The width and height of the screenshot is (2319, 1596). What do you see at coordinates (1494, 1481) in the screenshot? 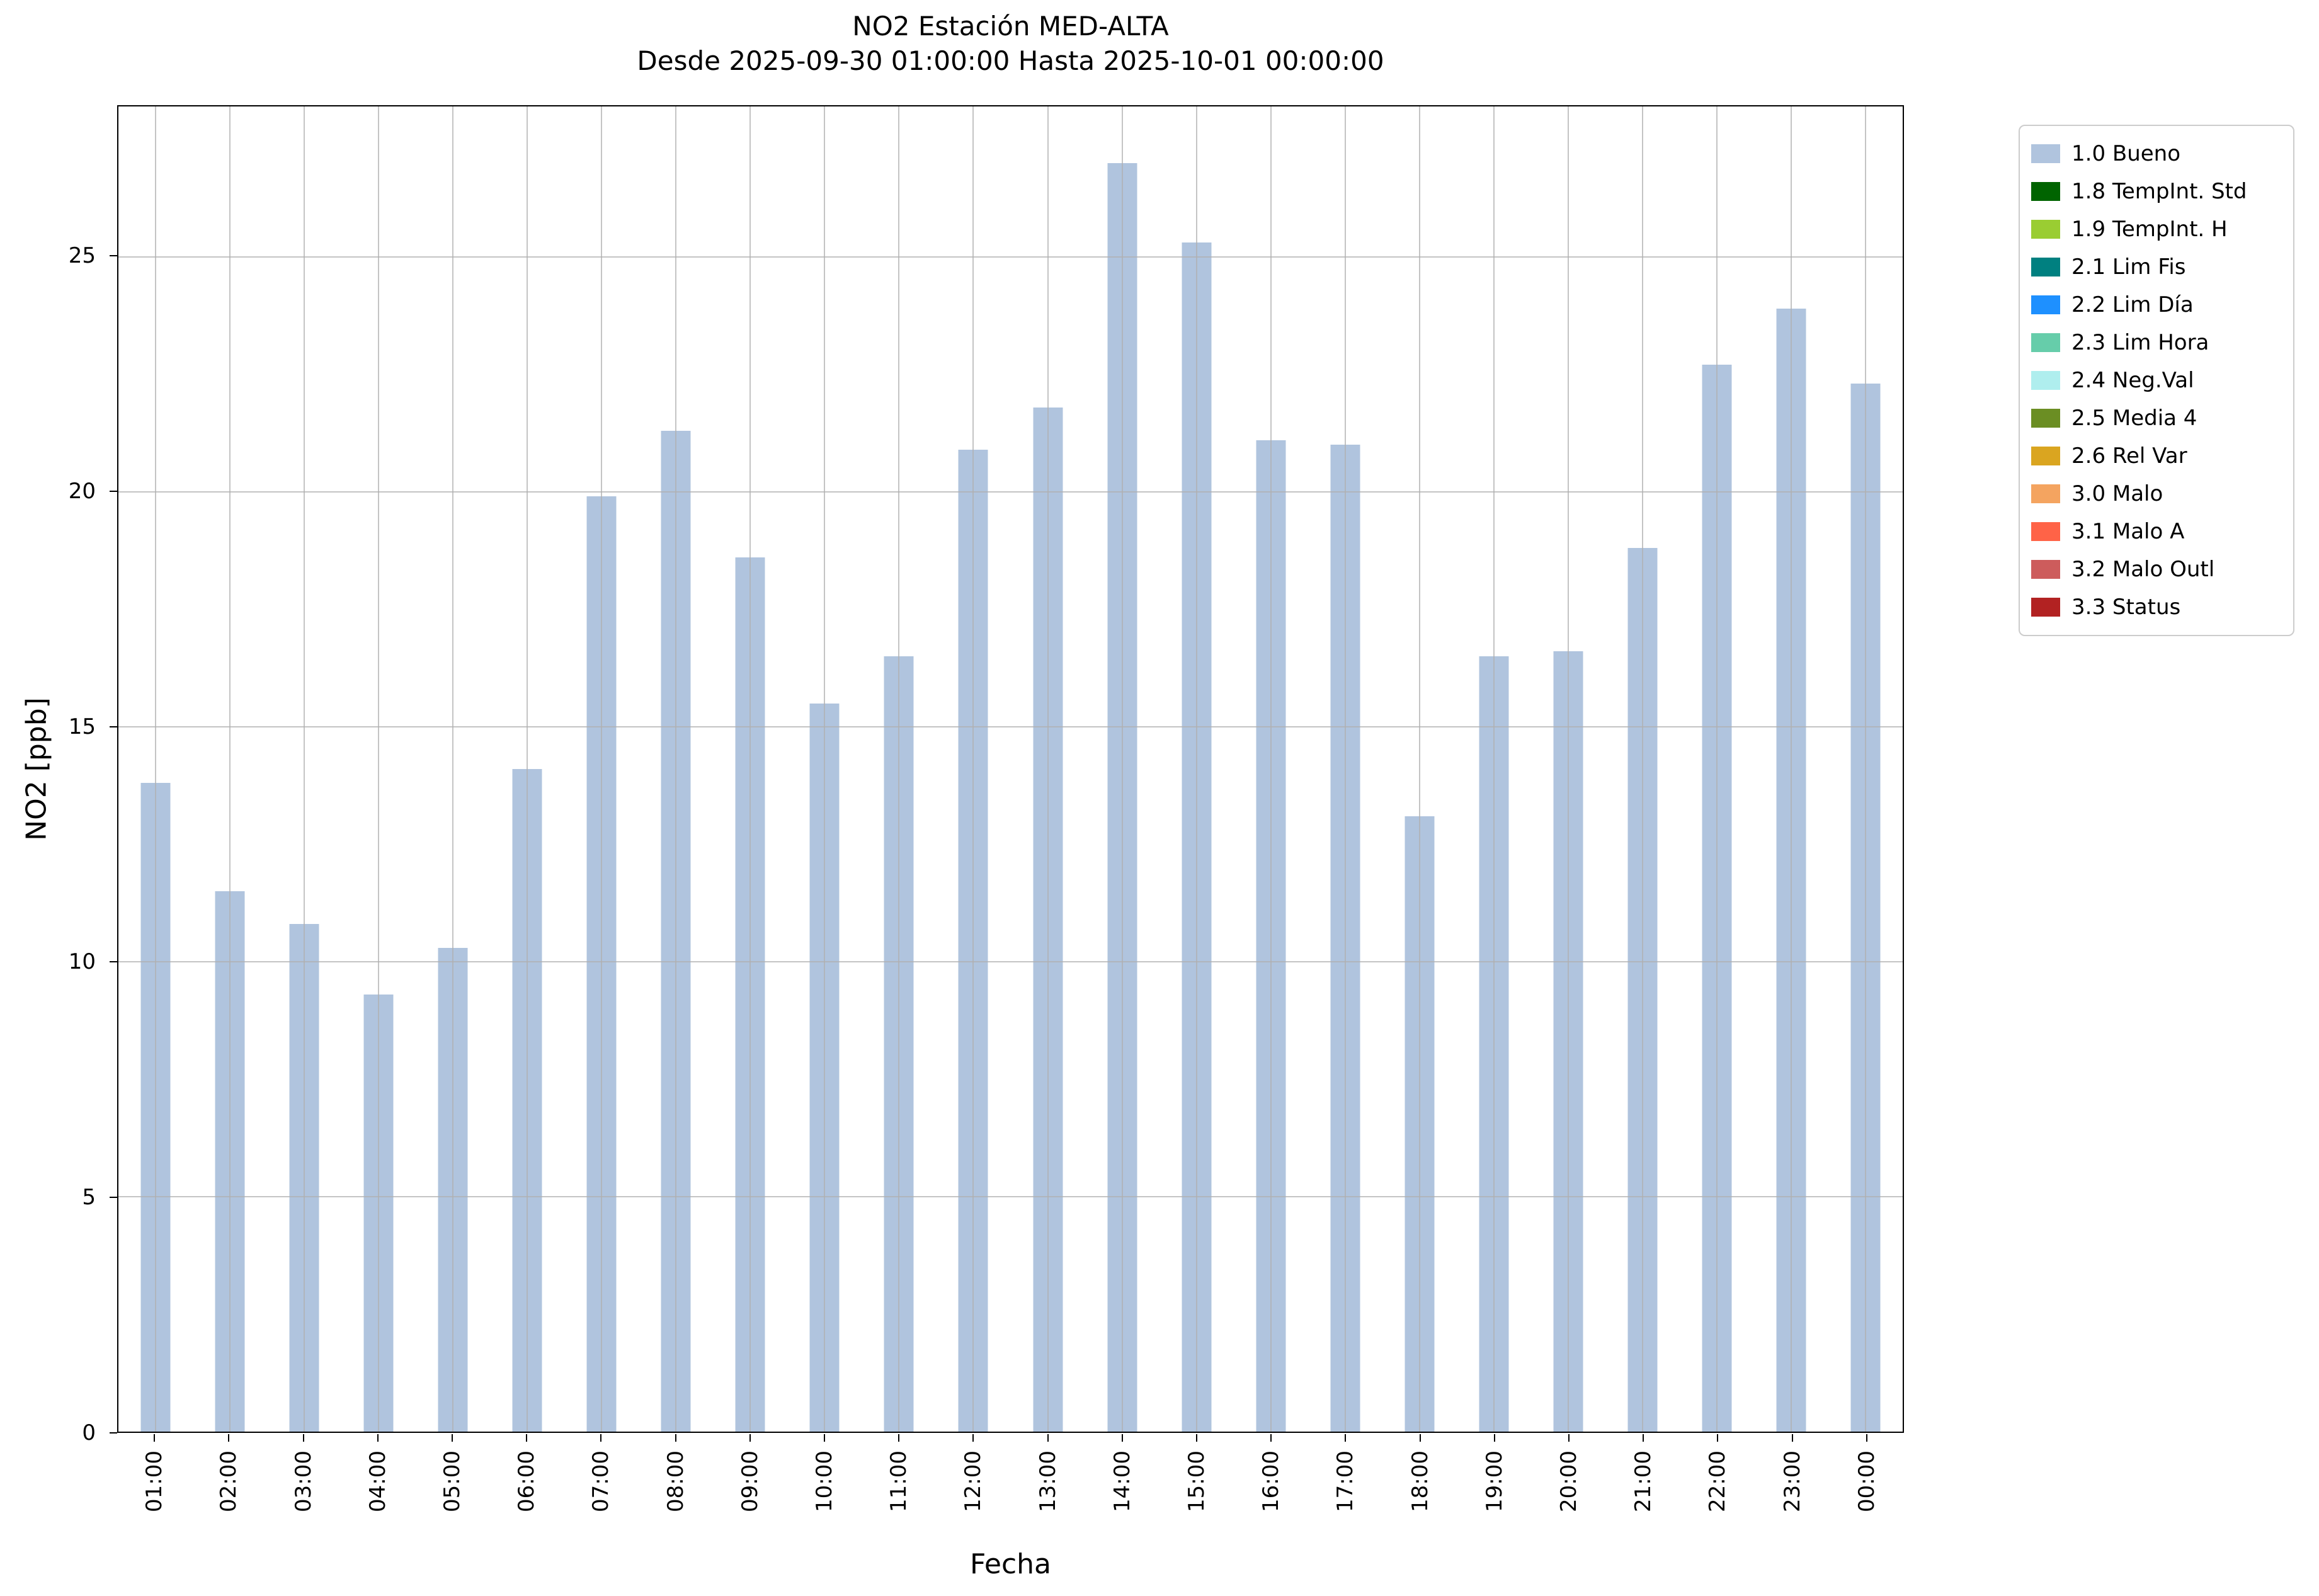
I see `x-tick-label: 19:00` at bounding box center [1494, 1481].